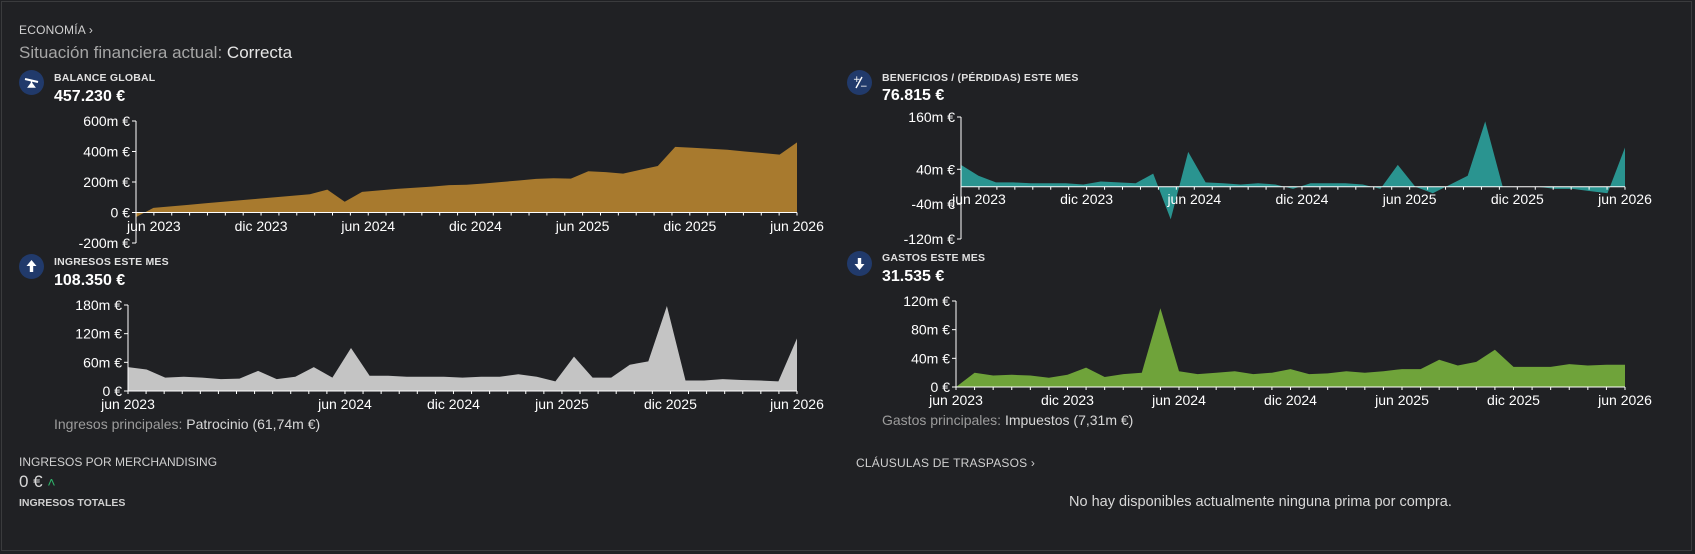 This screenshot has width=1695, height=554. What do you see at coordinates (367, 226) in the screenshot?
I see `balance-x-tick-label: jun 2024` at bounding box center [367, 226].